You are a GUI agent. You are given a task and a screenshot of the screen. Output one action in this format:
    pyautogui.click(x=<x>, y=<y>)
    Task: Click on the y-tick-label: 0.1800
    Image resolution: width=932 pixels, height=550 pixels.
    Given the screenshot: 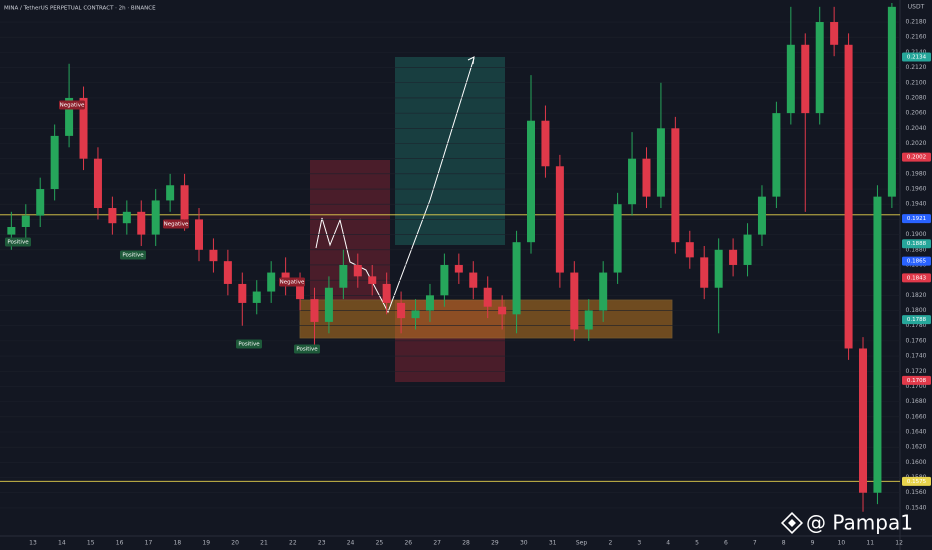 What is the action you would take?
    pyautogui.click(x=916, y=310)
    